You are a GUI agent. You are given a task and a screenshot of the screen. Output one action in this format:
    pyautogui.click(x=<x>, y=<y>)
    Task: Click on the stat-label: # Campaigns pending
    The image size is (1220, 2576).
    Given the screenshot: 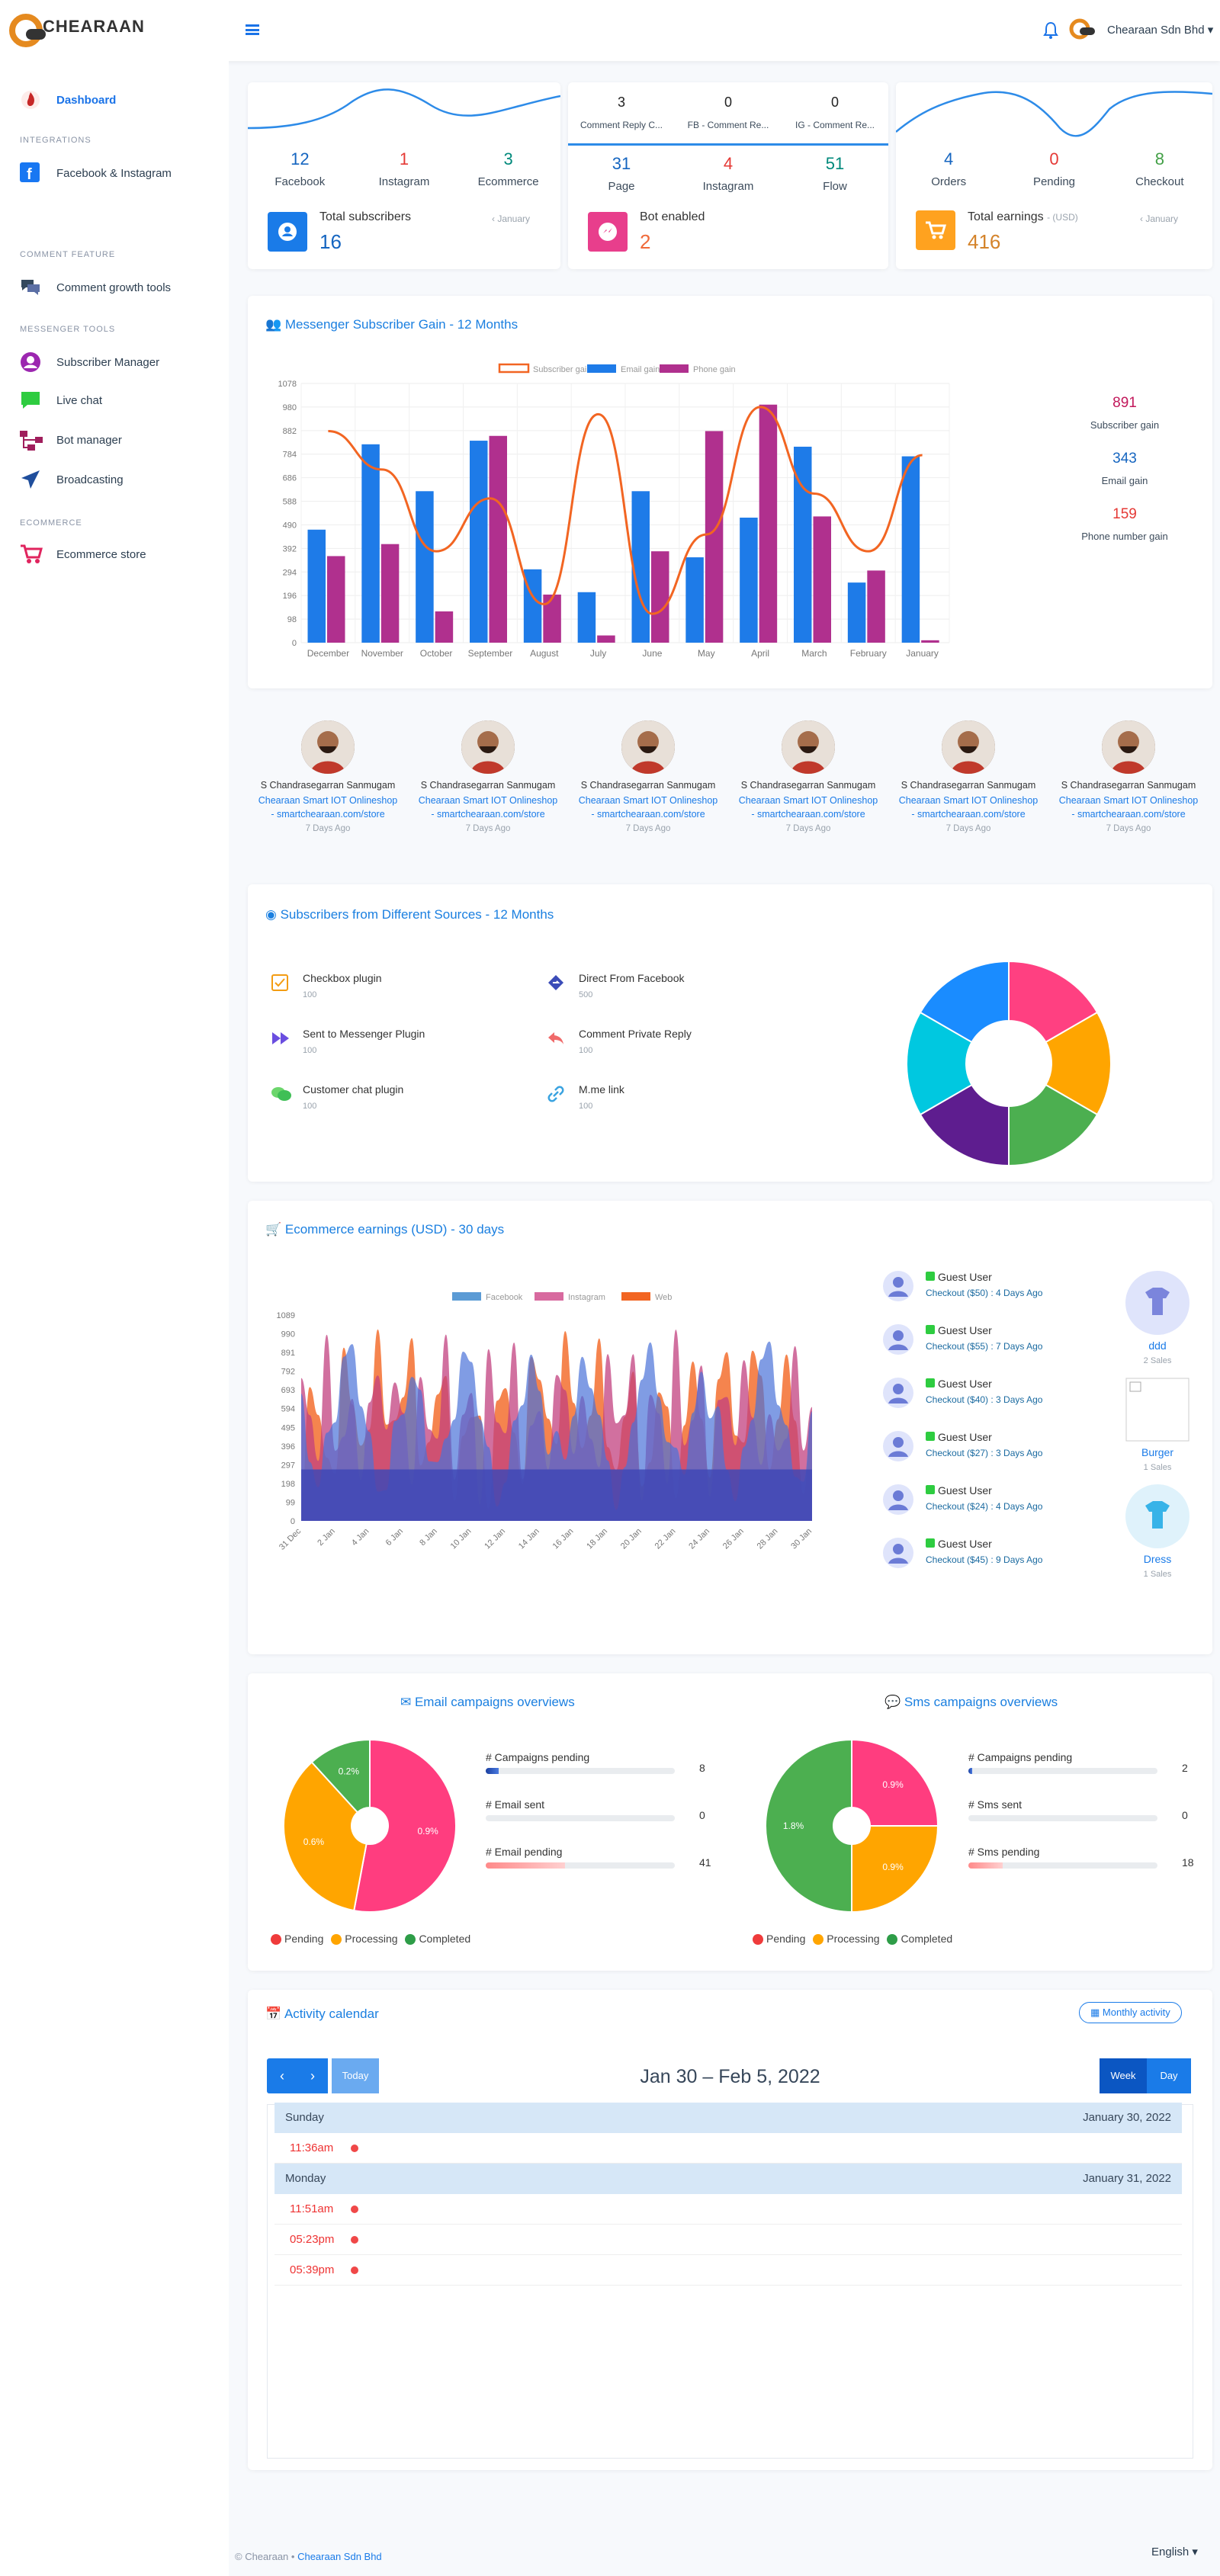 What is the action you would take?
    pyautogui.click(x=538, y=1757)
    